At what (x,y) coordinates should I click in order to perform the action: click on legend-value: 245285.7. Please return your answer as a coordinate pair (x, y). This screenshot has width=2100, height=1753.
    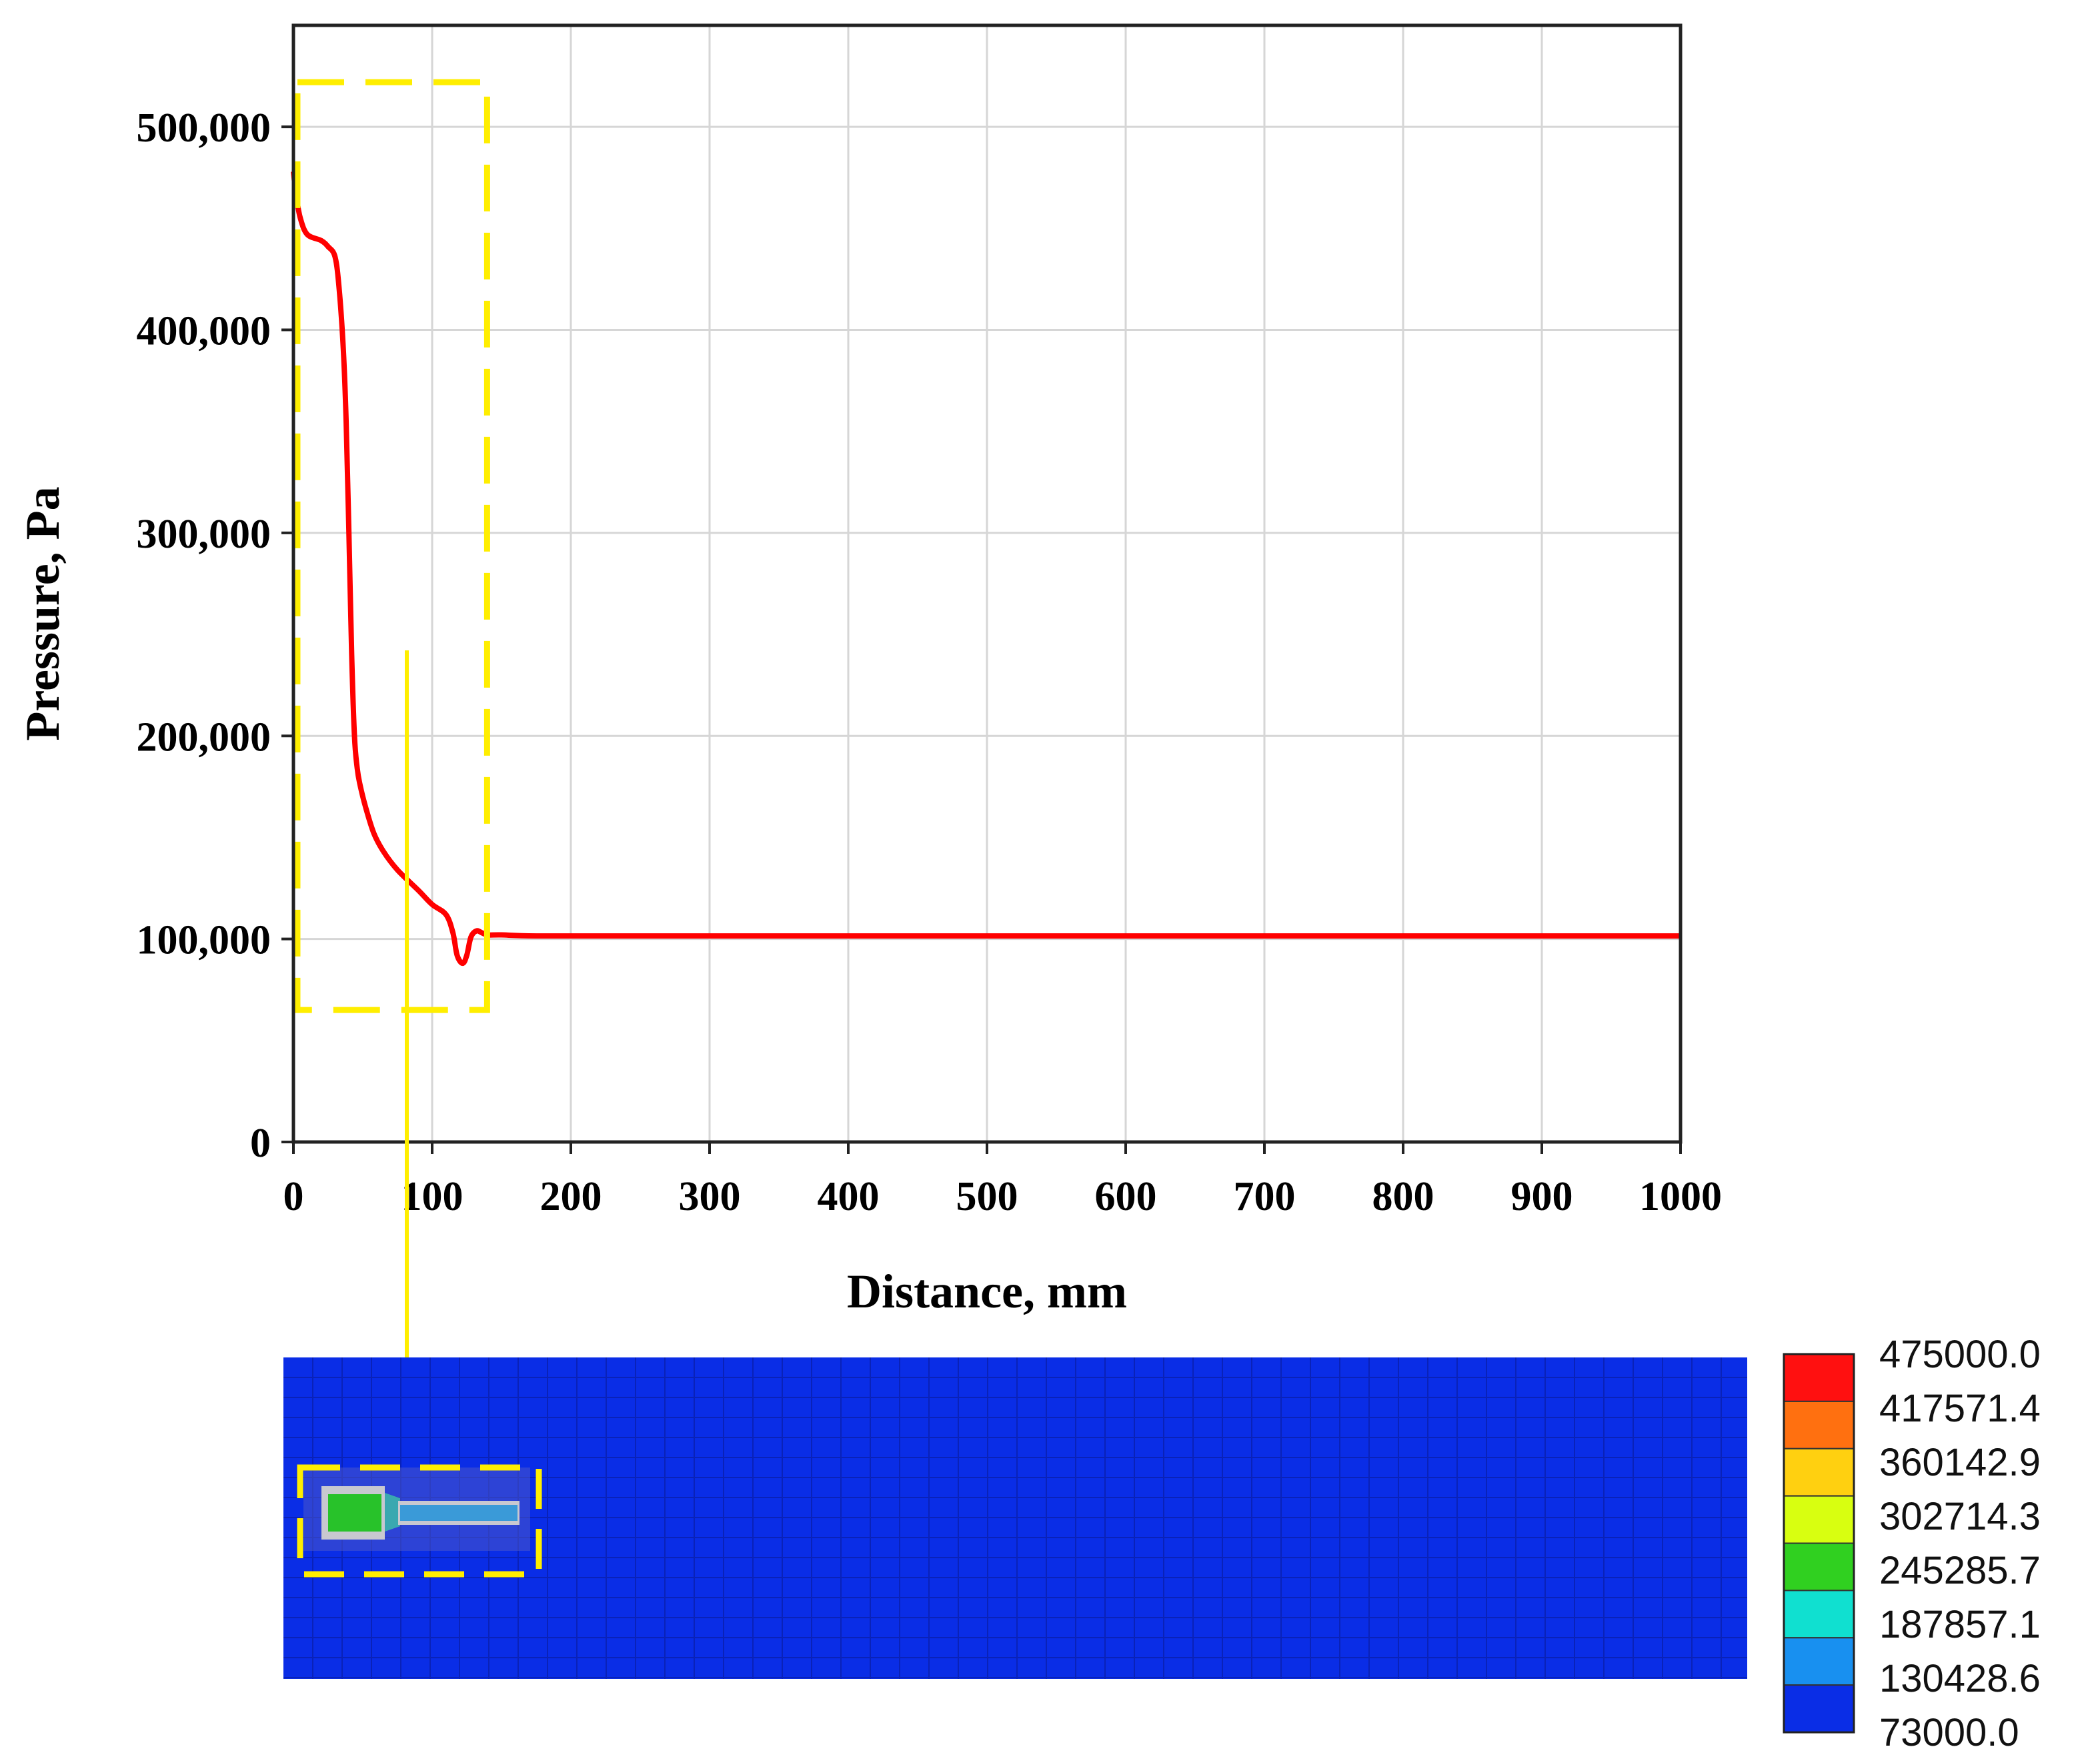
    Looking at the image, I should click on (1960, 1570).